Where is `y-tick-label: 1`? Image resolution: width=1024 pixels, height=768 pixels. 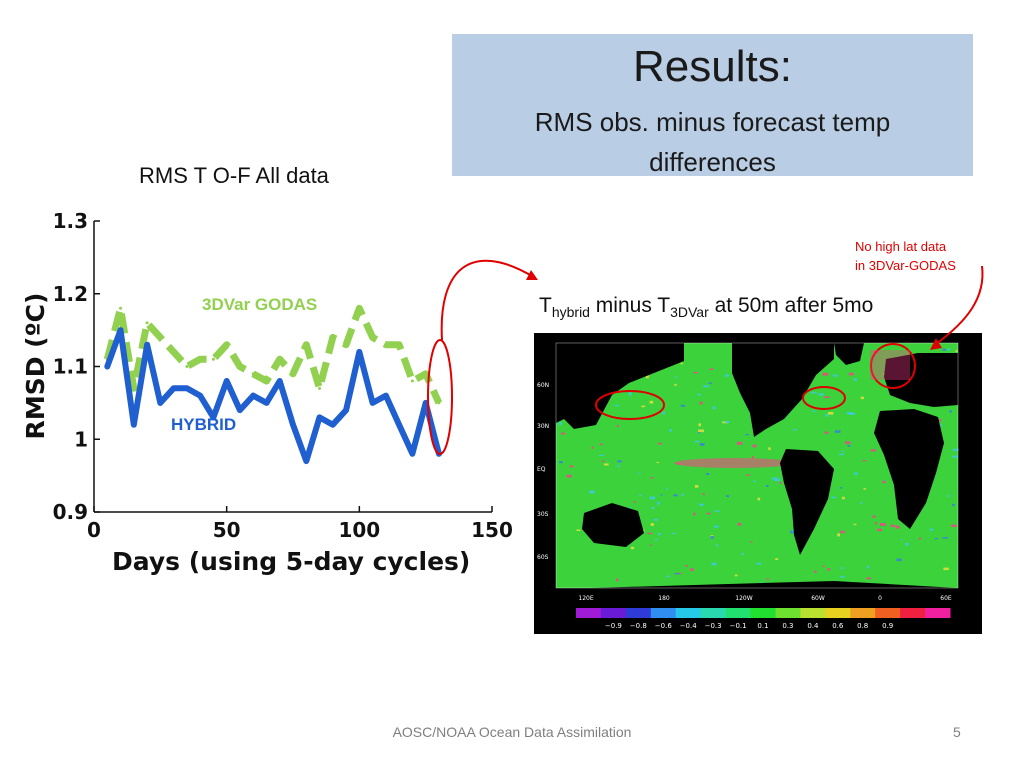
y-tick-label: 1 is located at coordinates (81, 439).